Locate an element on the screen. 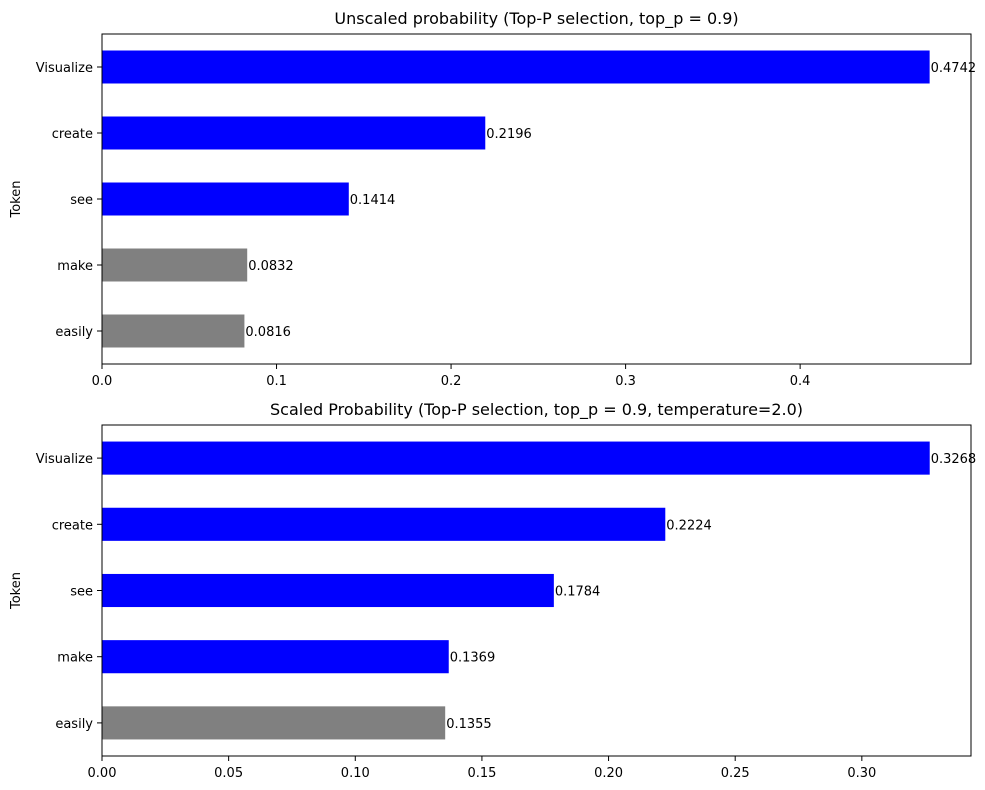 Image resolution: width=985 pixels, height=790 pixels. value-label-make: 0.1369 is located at coordinates (473, 658).